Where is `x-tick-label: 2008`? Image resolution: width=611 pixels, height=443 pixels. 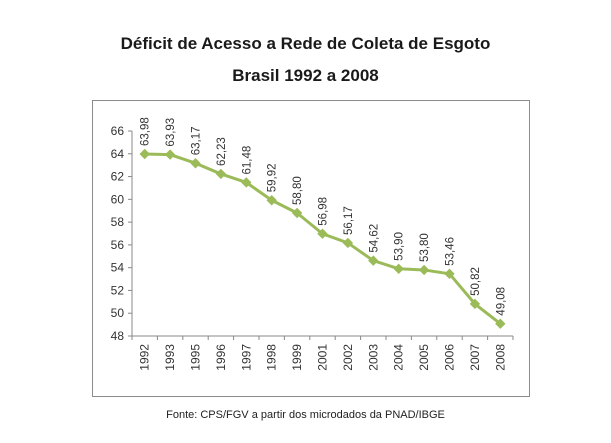 x-tick-label: 2008 is located at coordinates (500, 357).